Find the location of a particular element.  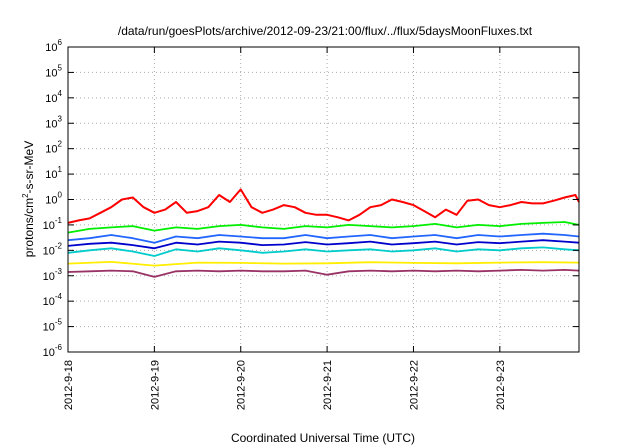

y-tick-label: 10⁻⁴ is located at coordinates (53, 300).